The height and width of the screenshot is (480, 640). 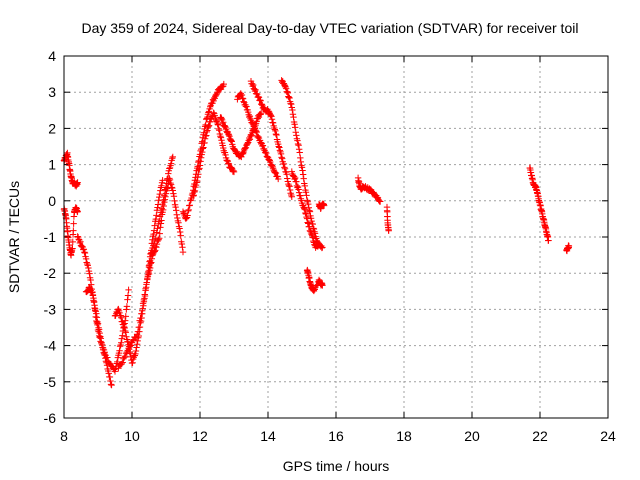 What do you see at coordinates (50, 309) in the screenshot?
I see `y-tick-label: -3` at bounding box center [50, 309].